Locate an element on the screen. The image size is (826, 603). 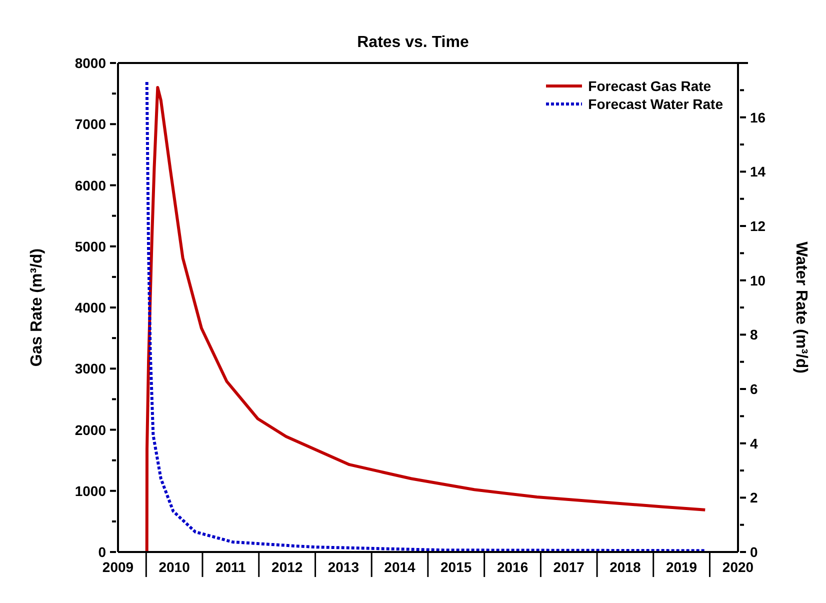
y2-tick-label: 6 is located at coordinates (754, 389).